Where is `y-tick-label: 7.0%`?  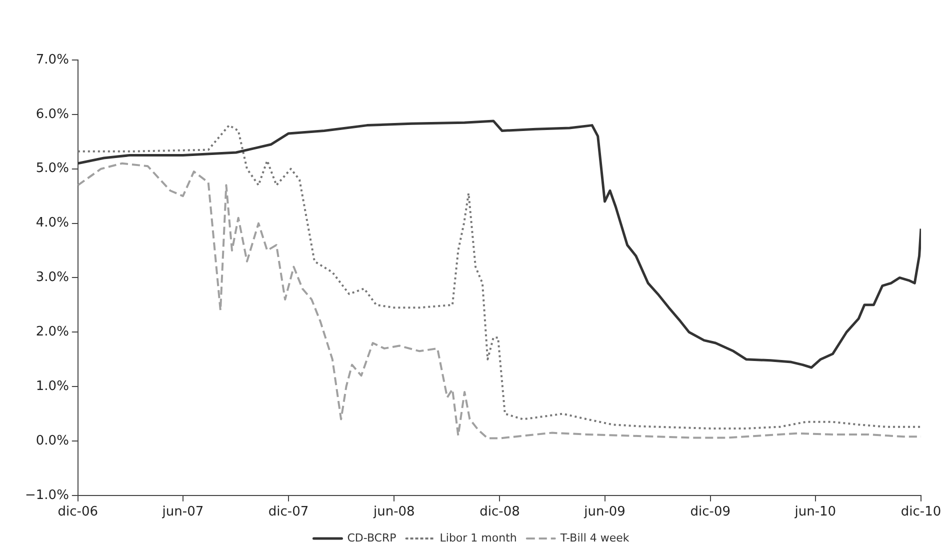
y-tick-label: 7.0% is located at coordinates (52, 60).